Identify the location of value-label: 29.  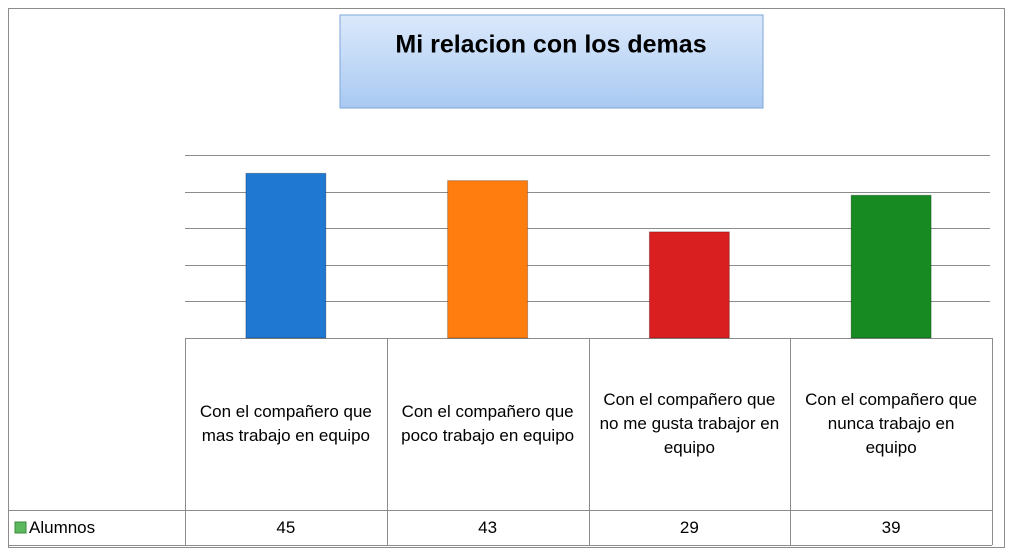
(689, 527).